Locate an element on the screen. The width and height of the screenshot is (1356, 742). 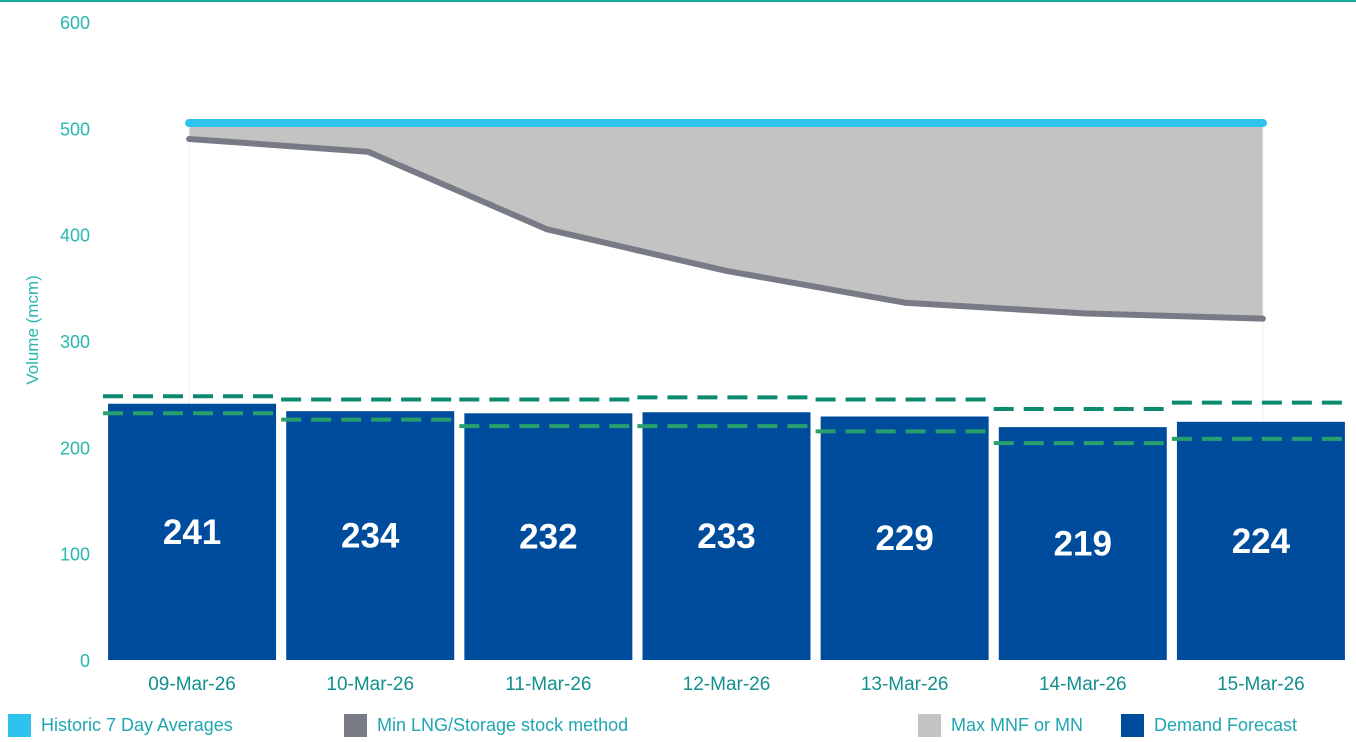
legend-label-historic: Historic 7 Day Averages is located at coordinates (137, 724).